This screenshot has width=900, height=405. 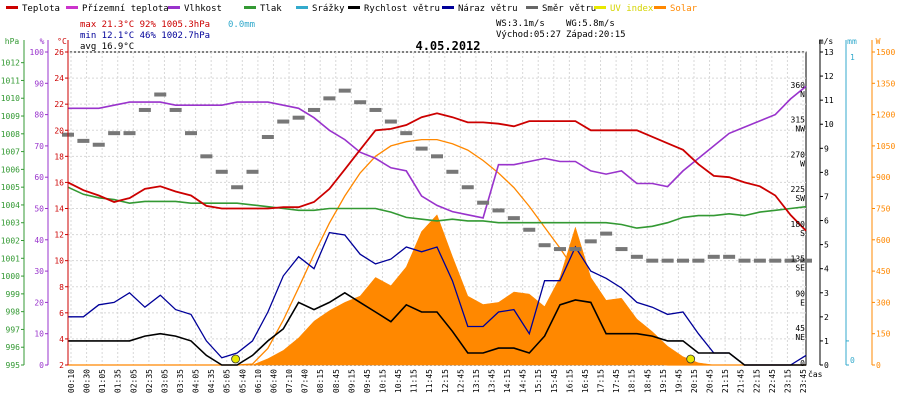 I want to click on x-tick-label: 07:10, so click(x=289, y=381).